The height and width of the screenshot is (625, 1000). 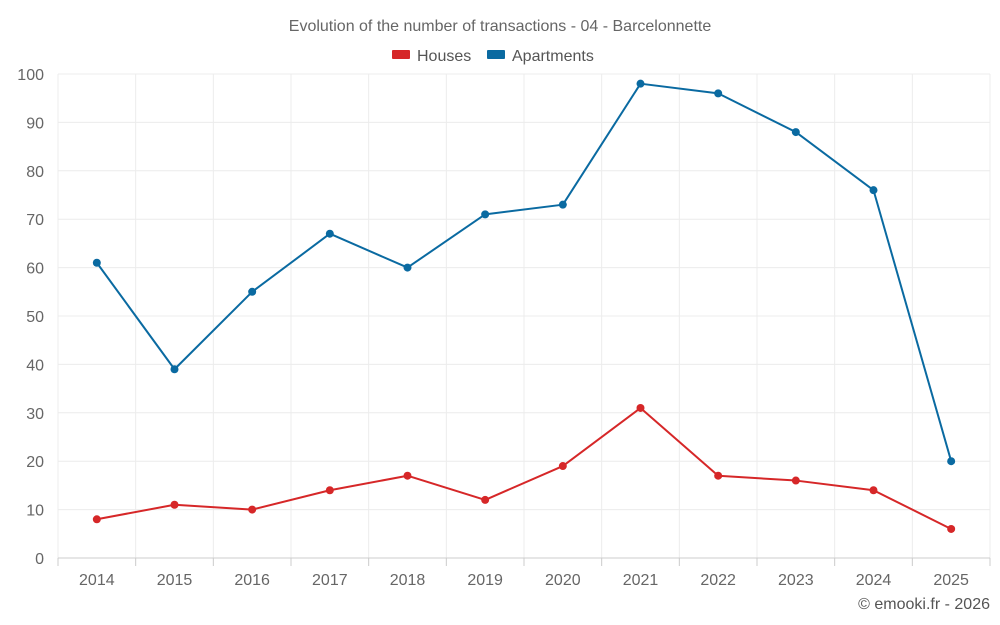 I want to click on x-tick-label: 2023, so click(x=796, y=580).